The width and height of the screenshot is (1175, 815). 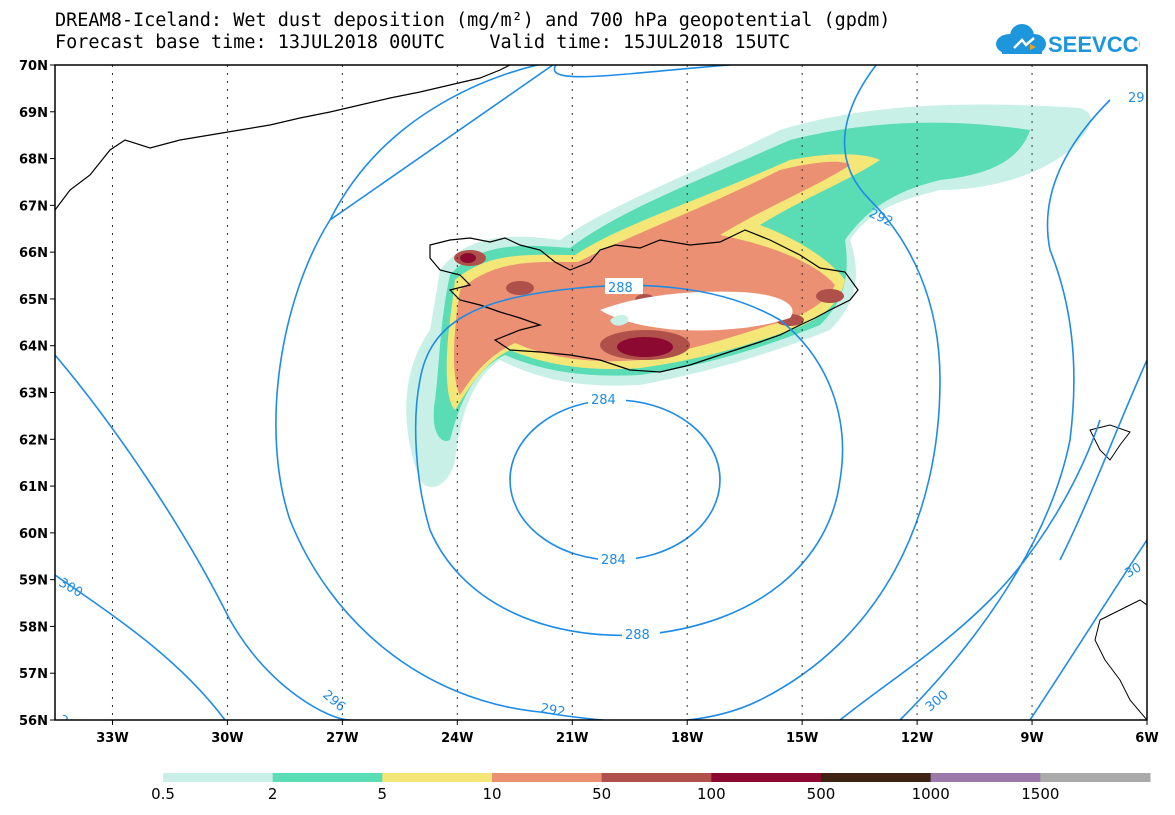 What do you see at coordinates (1110, 442) in the screenshot?
I see `faroe-islands` at bounding box center [1110, 442].